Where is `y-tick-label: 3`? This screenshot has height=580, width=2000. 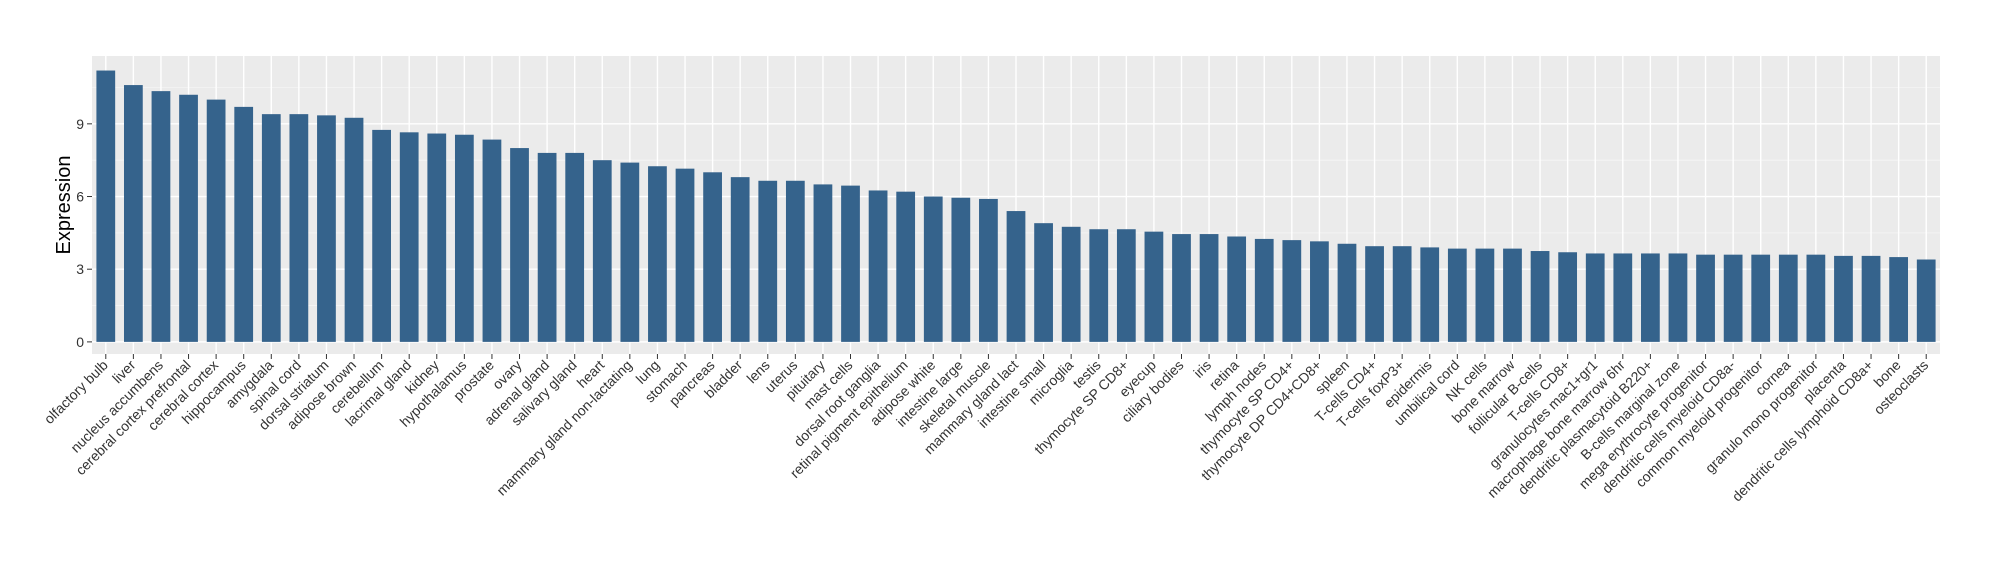 y-tick-label: 3 is located at coordinates (80, 269).